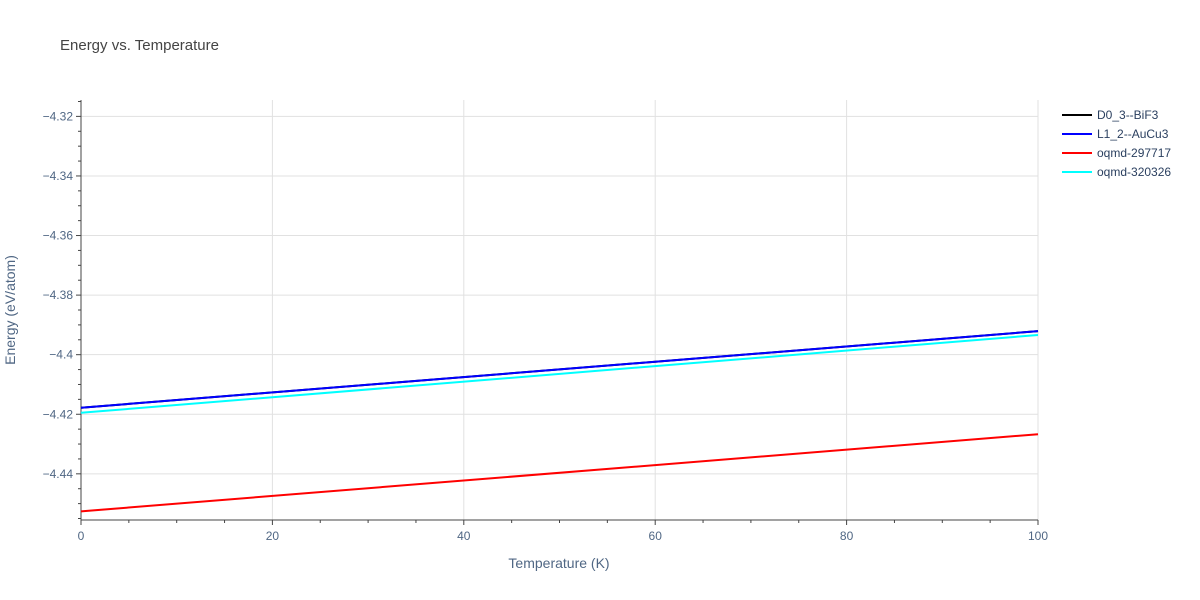  What do you see at coordinates (58, 236) in the screenshot?
I see `y-tick-label: −4.36` at bounding box center [58, 236].